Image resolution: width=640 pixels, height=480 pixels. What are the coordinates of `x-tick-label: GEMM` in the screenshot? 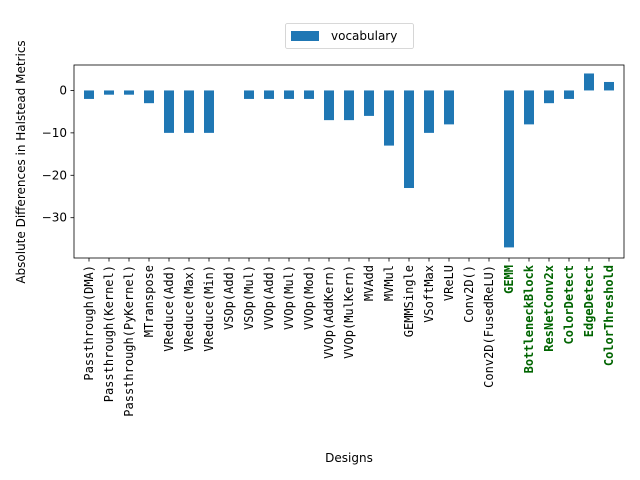 It's located at (509, 279).